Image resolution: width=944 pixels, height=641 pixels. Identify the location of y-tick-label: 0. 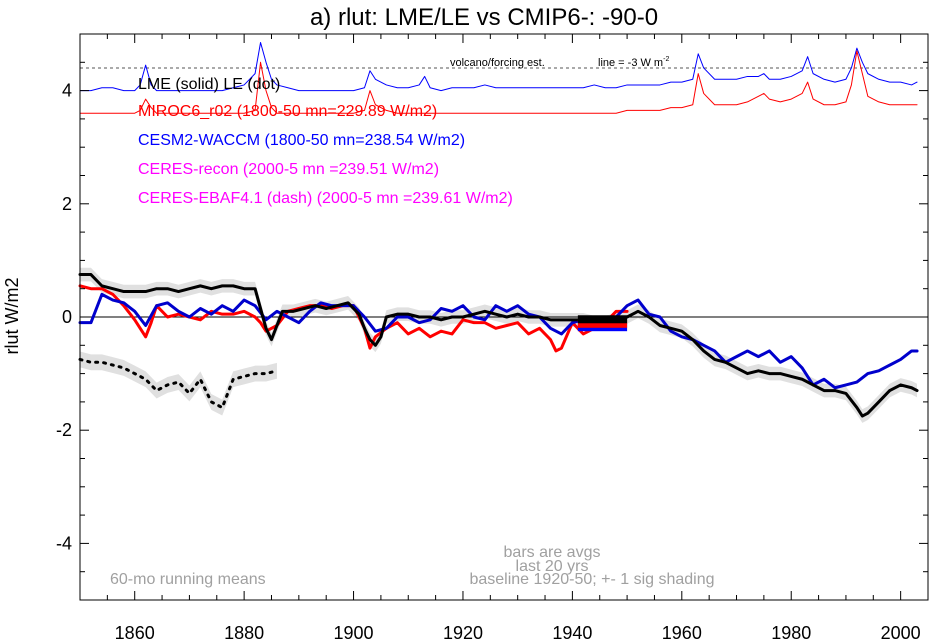
(67, 317).